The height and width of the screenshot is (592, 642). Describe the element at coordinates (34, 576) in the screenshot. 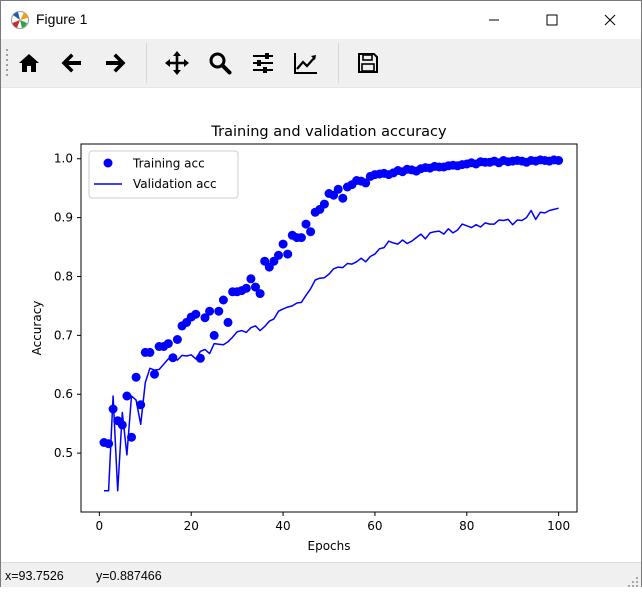

I see `cursor-x-readout: x=93.7526` at that location.